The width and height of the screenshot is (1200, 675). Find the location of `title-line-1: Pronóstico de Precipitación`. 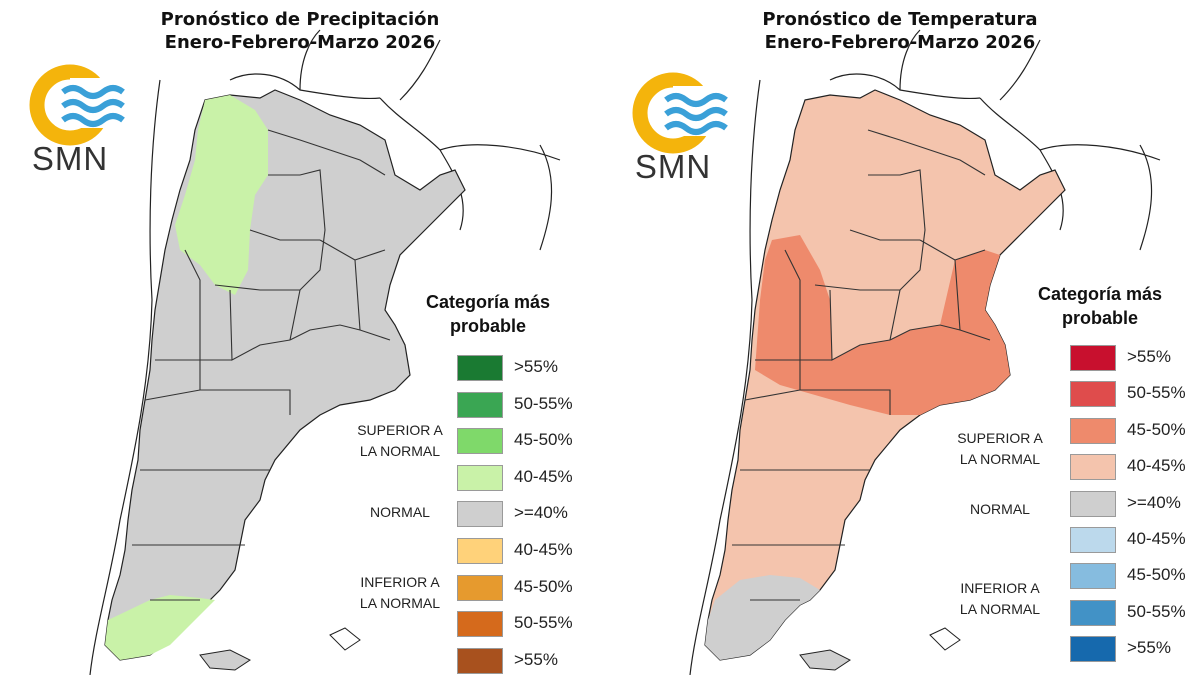

title-line-1: Pronóstico de Precipitación is located at coordinates (300, 19).